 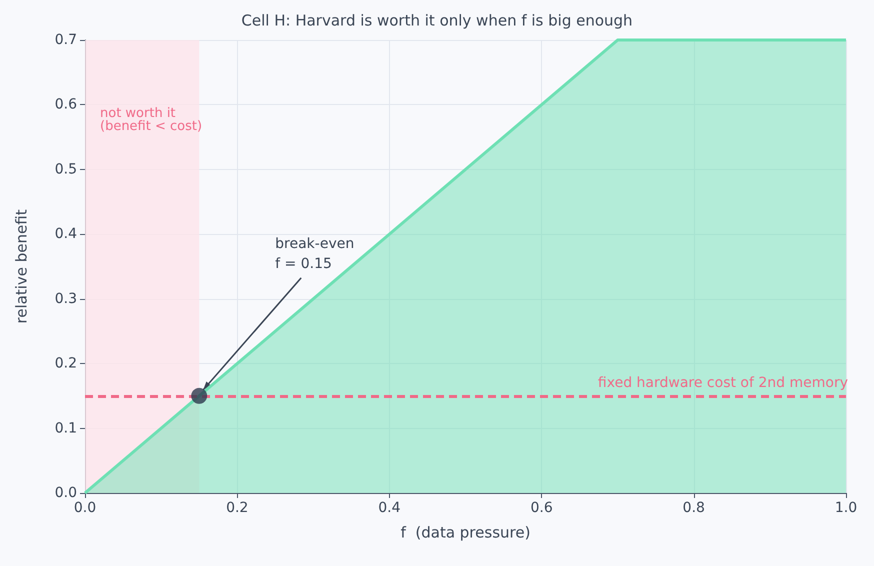 What do you see at coordinates (66, 104) in the screenshot?
I see `y-tick-label: 0.6` at bounding box center [66, 104].